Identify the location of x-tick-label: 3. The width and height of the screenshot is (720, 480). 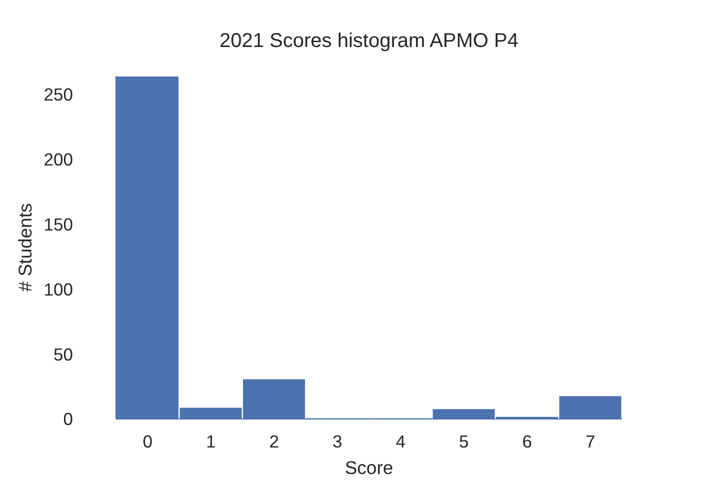
(337, 441).